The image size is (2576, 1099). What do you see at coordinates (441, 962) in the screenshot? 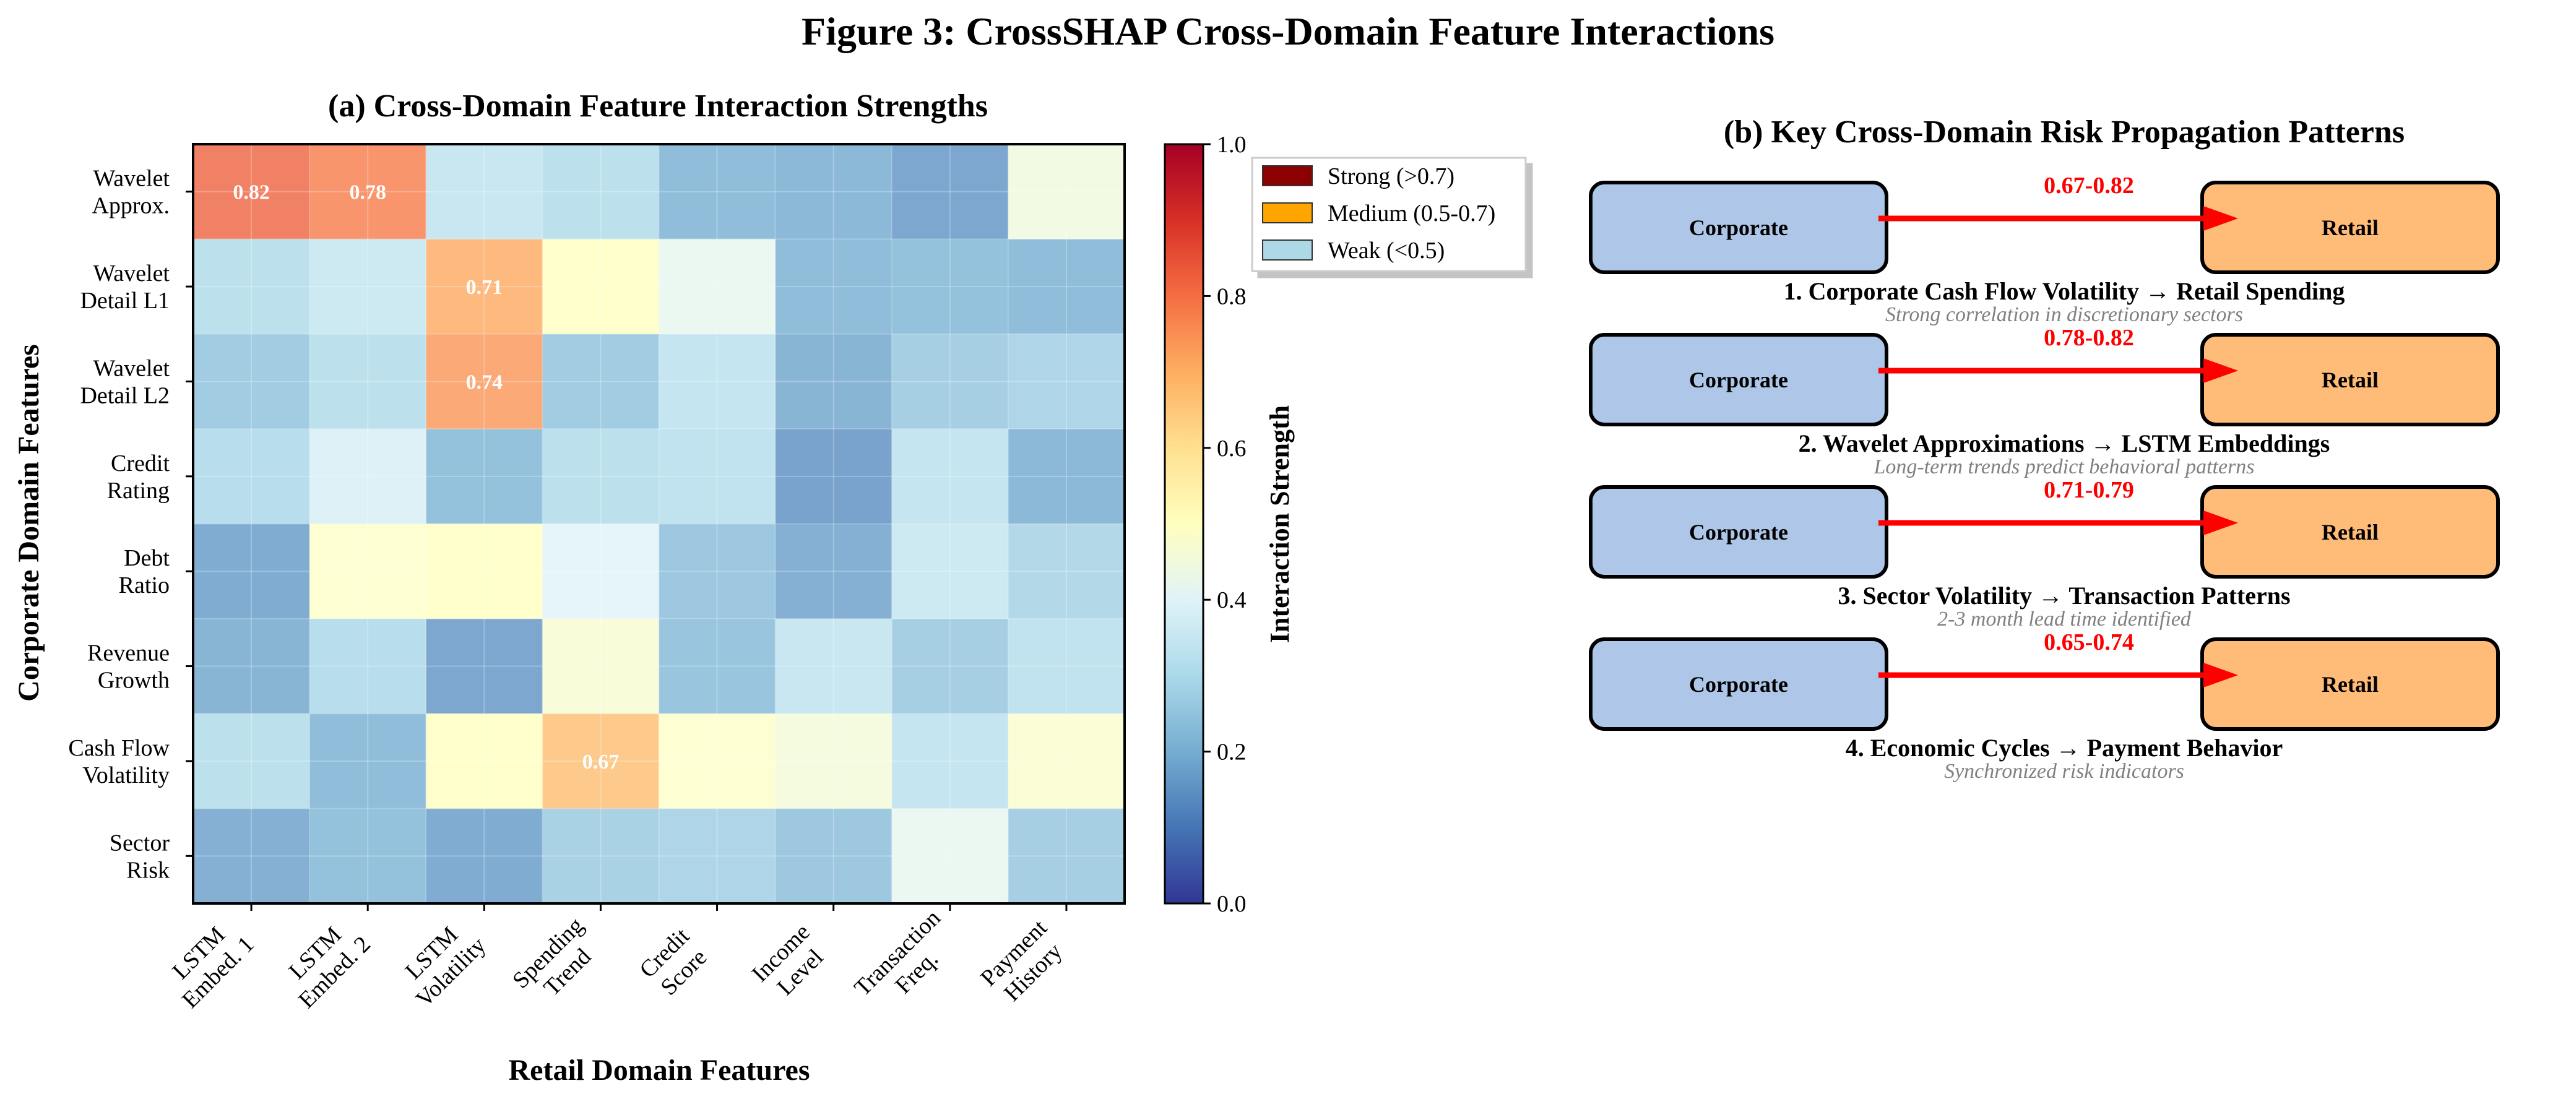
I see `x-tick-label: LSTMVolatility` at bounding box center [441, 962].